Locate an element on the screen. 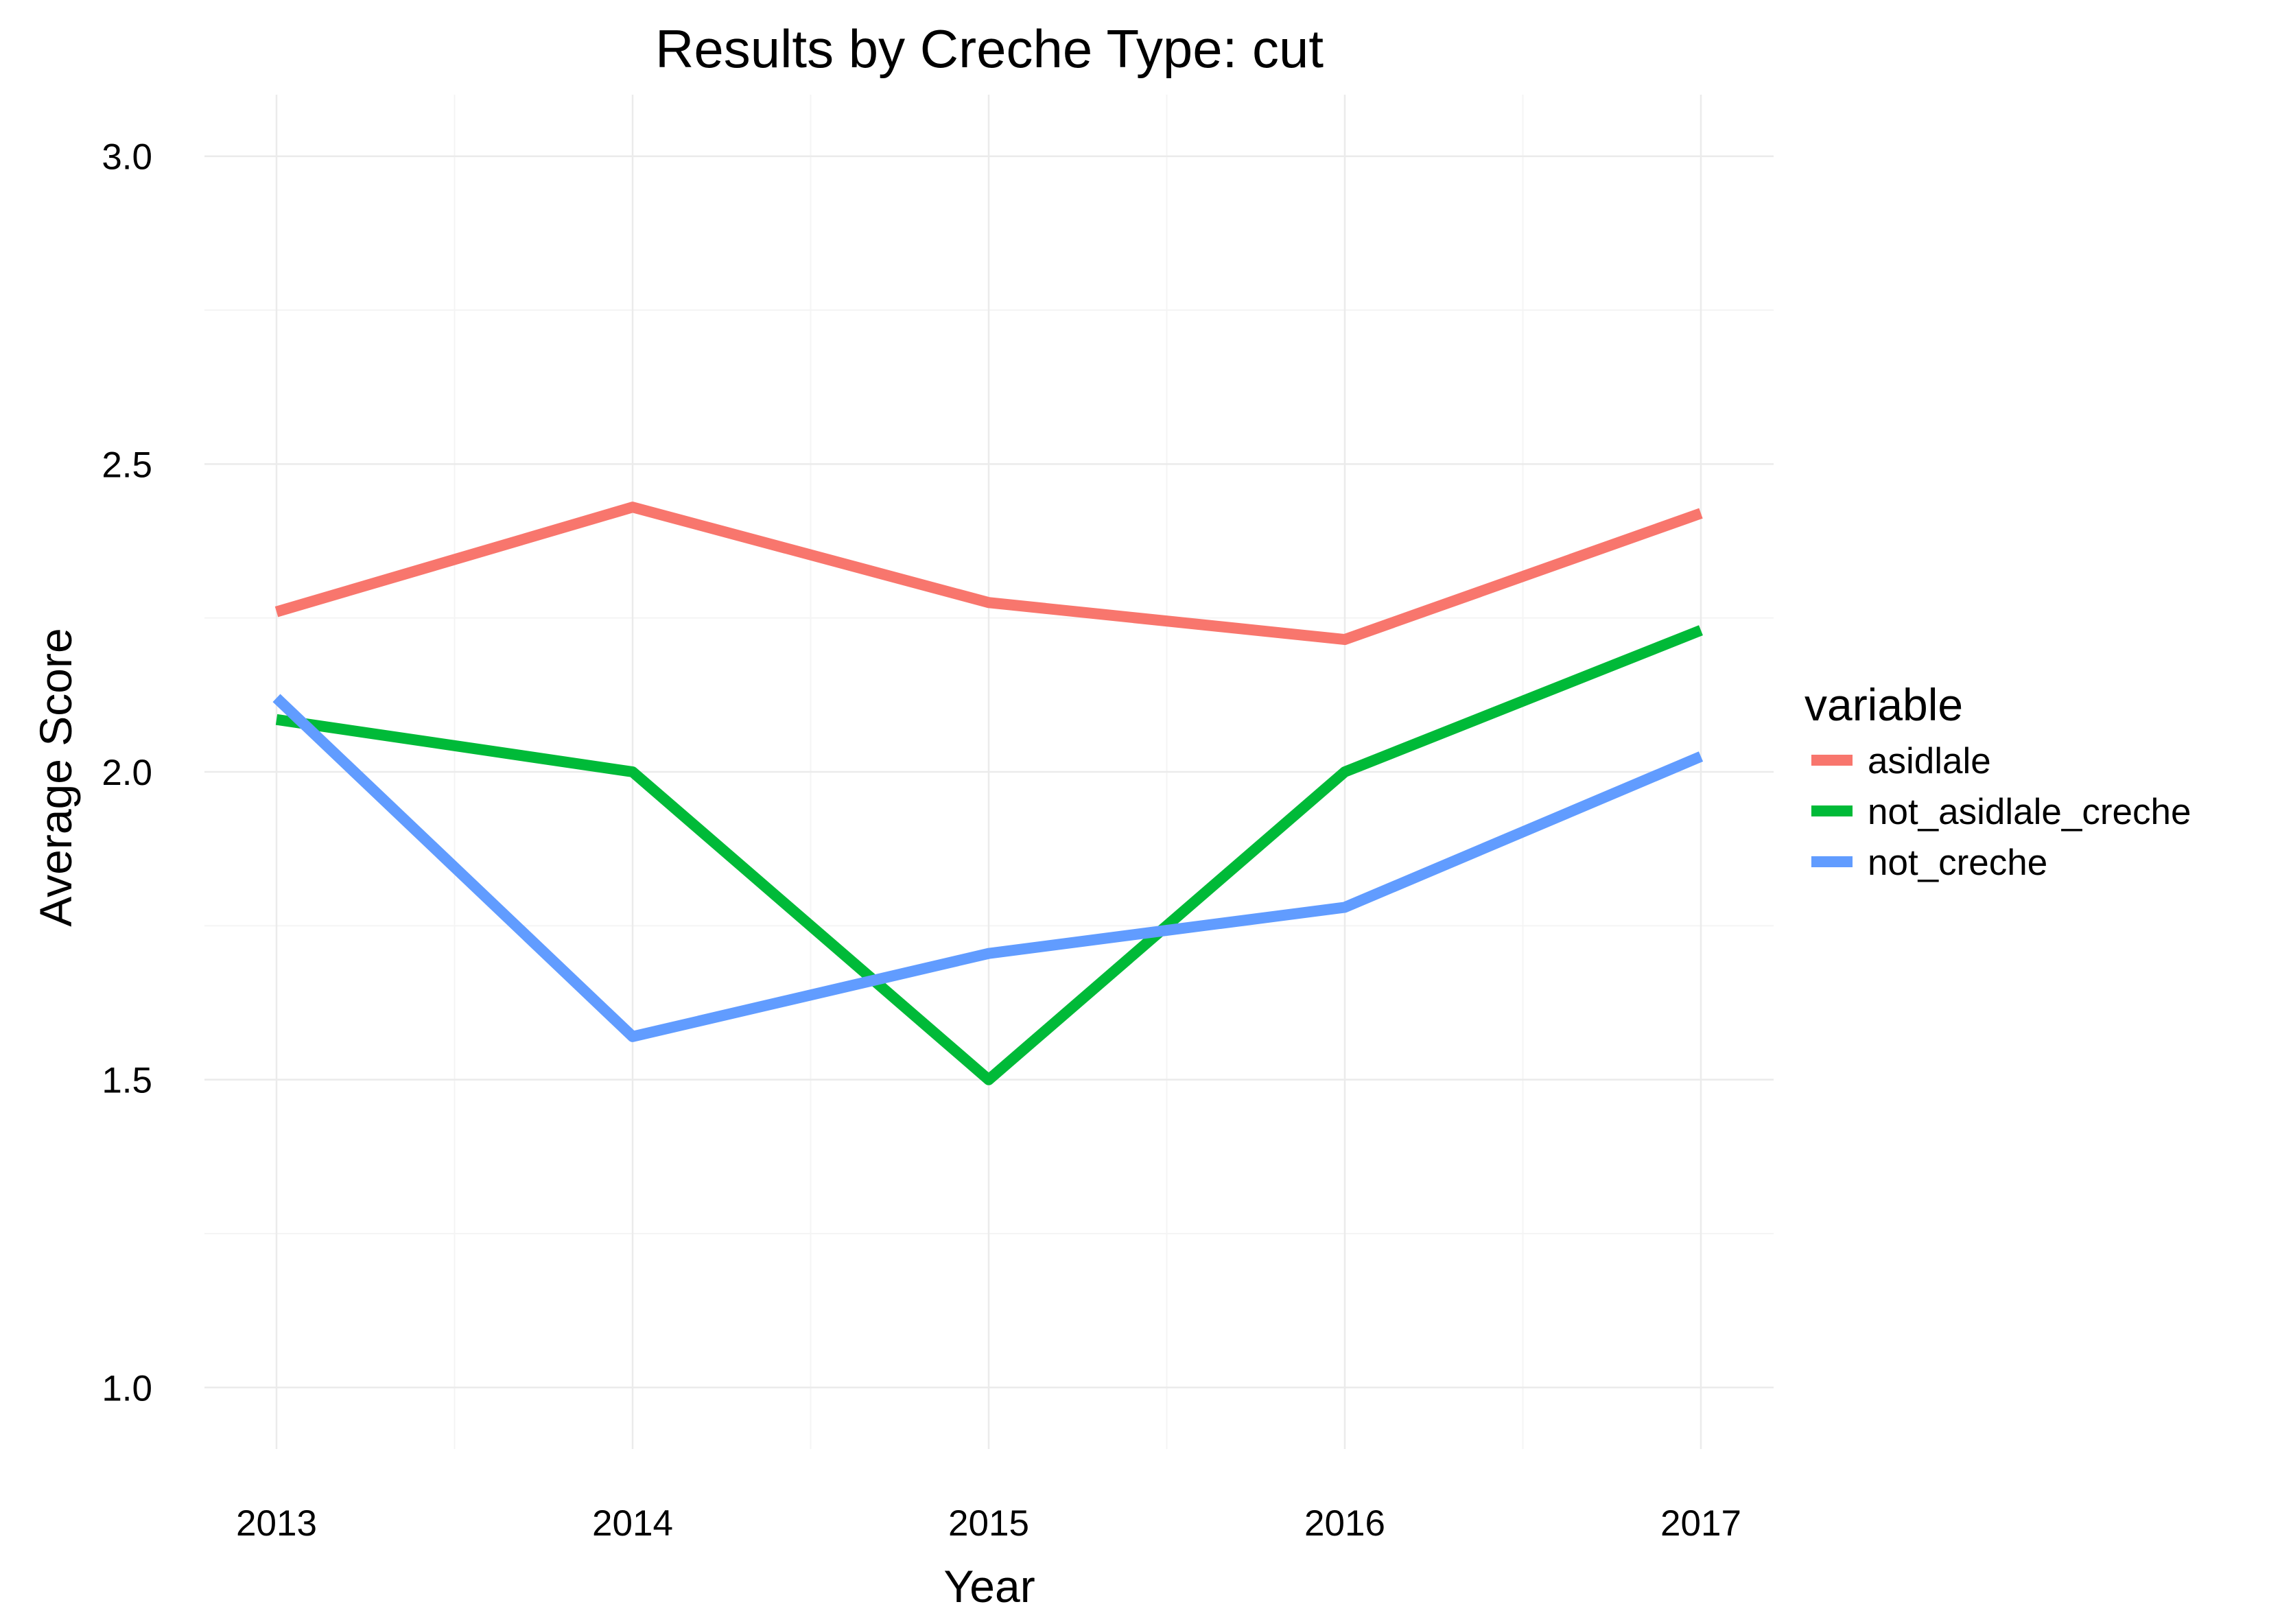  x-axis-label: Year is located at coordinates (989, 1586).